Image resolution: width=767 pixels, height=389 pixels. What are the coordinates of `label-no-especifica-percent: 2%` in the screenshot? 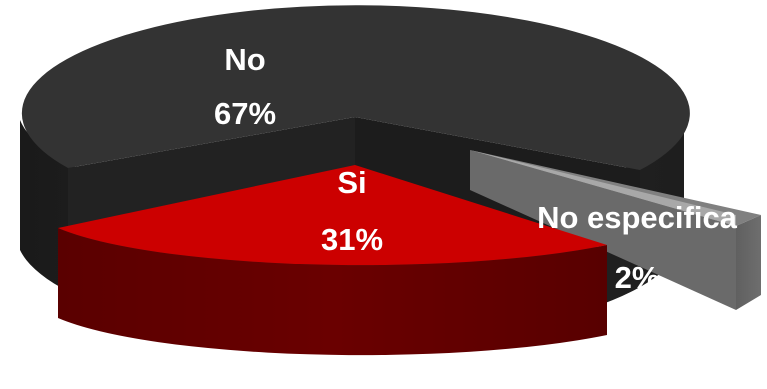 It's located at (637, 277).